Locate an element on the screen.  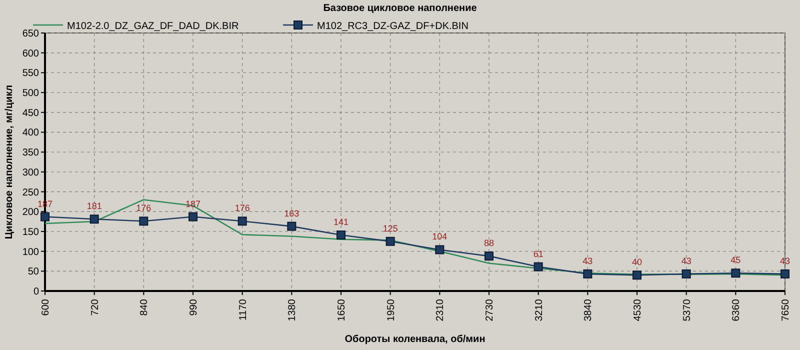
data-label: 125 is located at coordinates (390, 228).